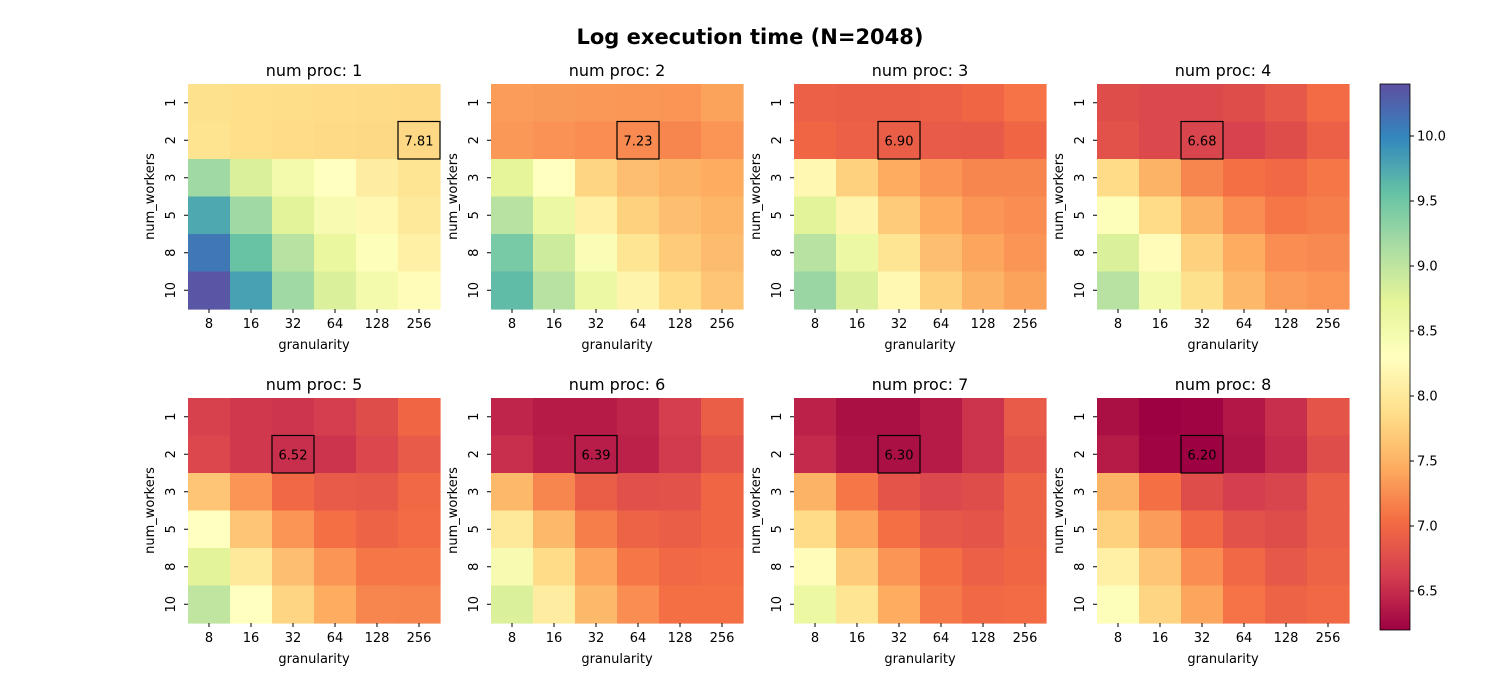  I want to click on colorbar-tick-label: 9.5, so click(1427, 202).